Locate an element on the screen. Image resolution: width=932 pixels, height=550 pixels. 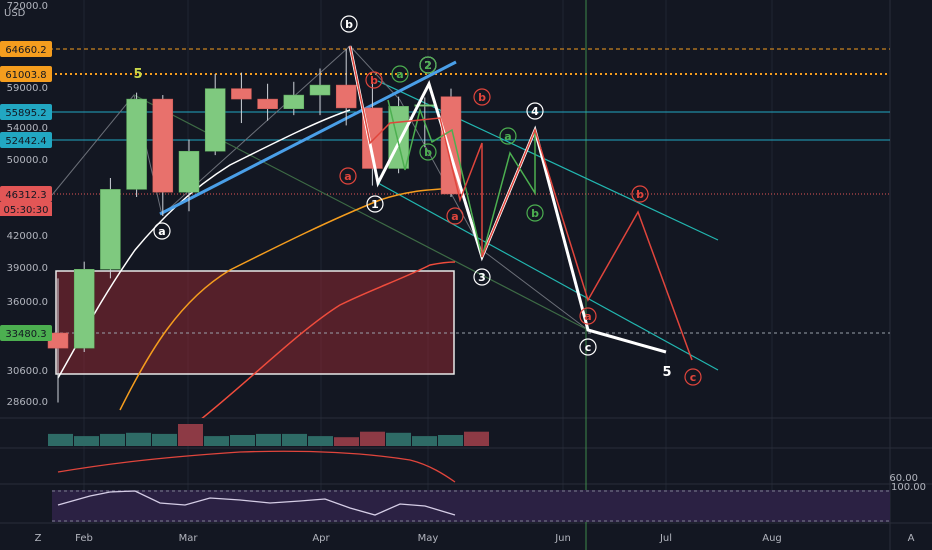
wave-label-white-1: 1 is located at coordinates (375, 204).